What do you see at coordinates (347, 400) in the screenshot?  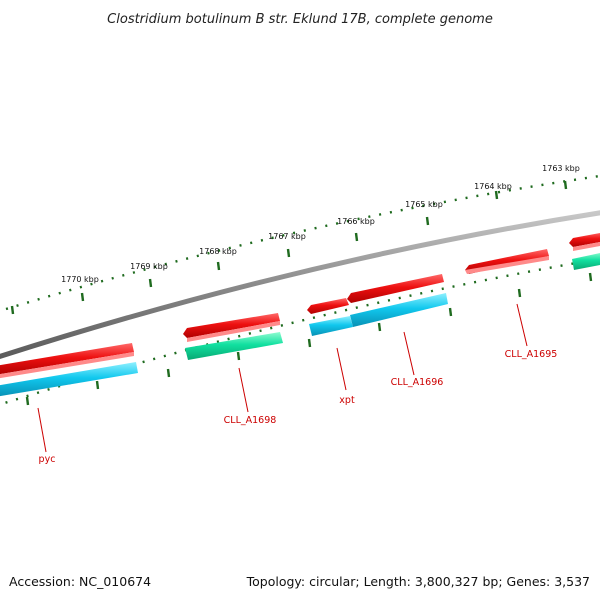 I see `gene-label-xpt: xpt` at bounding box center [347, 400].